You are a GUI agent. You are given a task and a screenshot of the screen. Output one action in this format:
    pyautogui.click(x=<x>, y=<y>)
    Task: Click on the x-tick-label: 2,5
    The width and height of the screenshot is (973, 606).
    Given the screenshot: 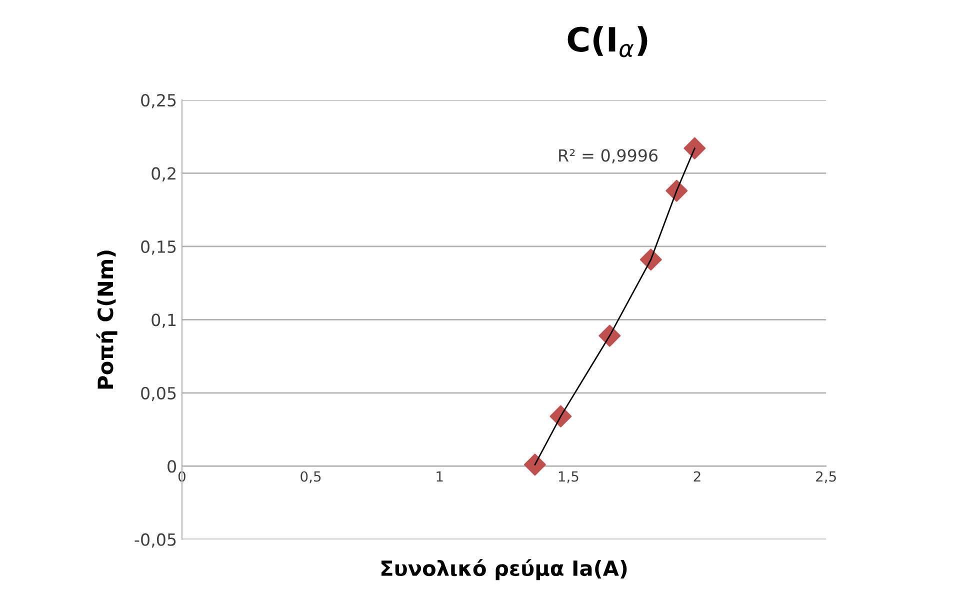 What is the action you would take?
    pyautogui.click(x=826, y=477)
    